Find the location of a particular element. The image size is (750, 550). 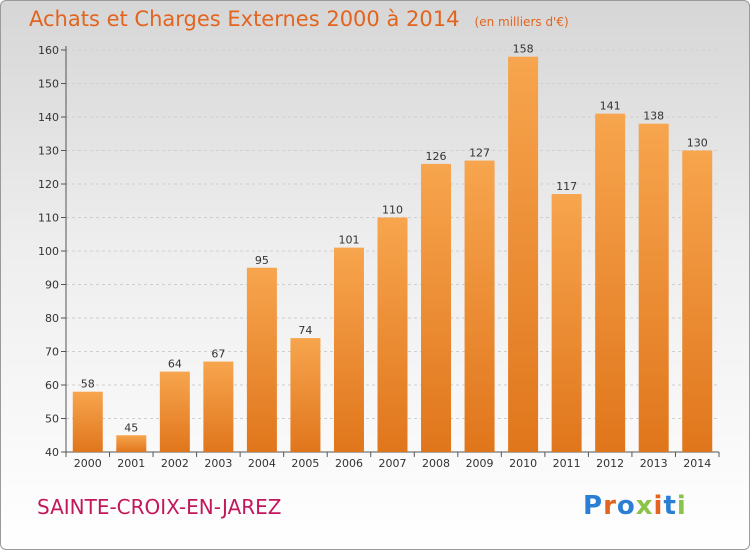

data-label: 126 is located at coordinates (436, 156).